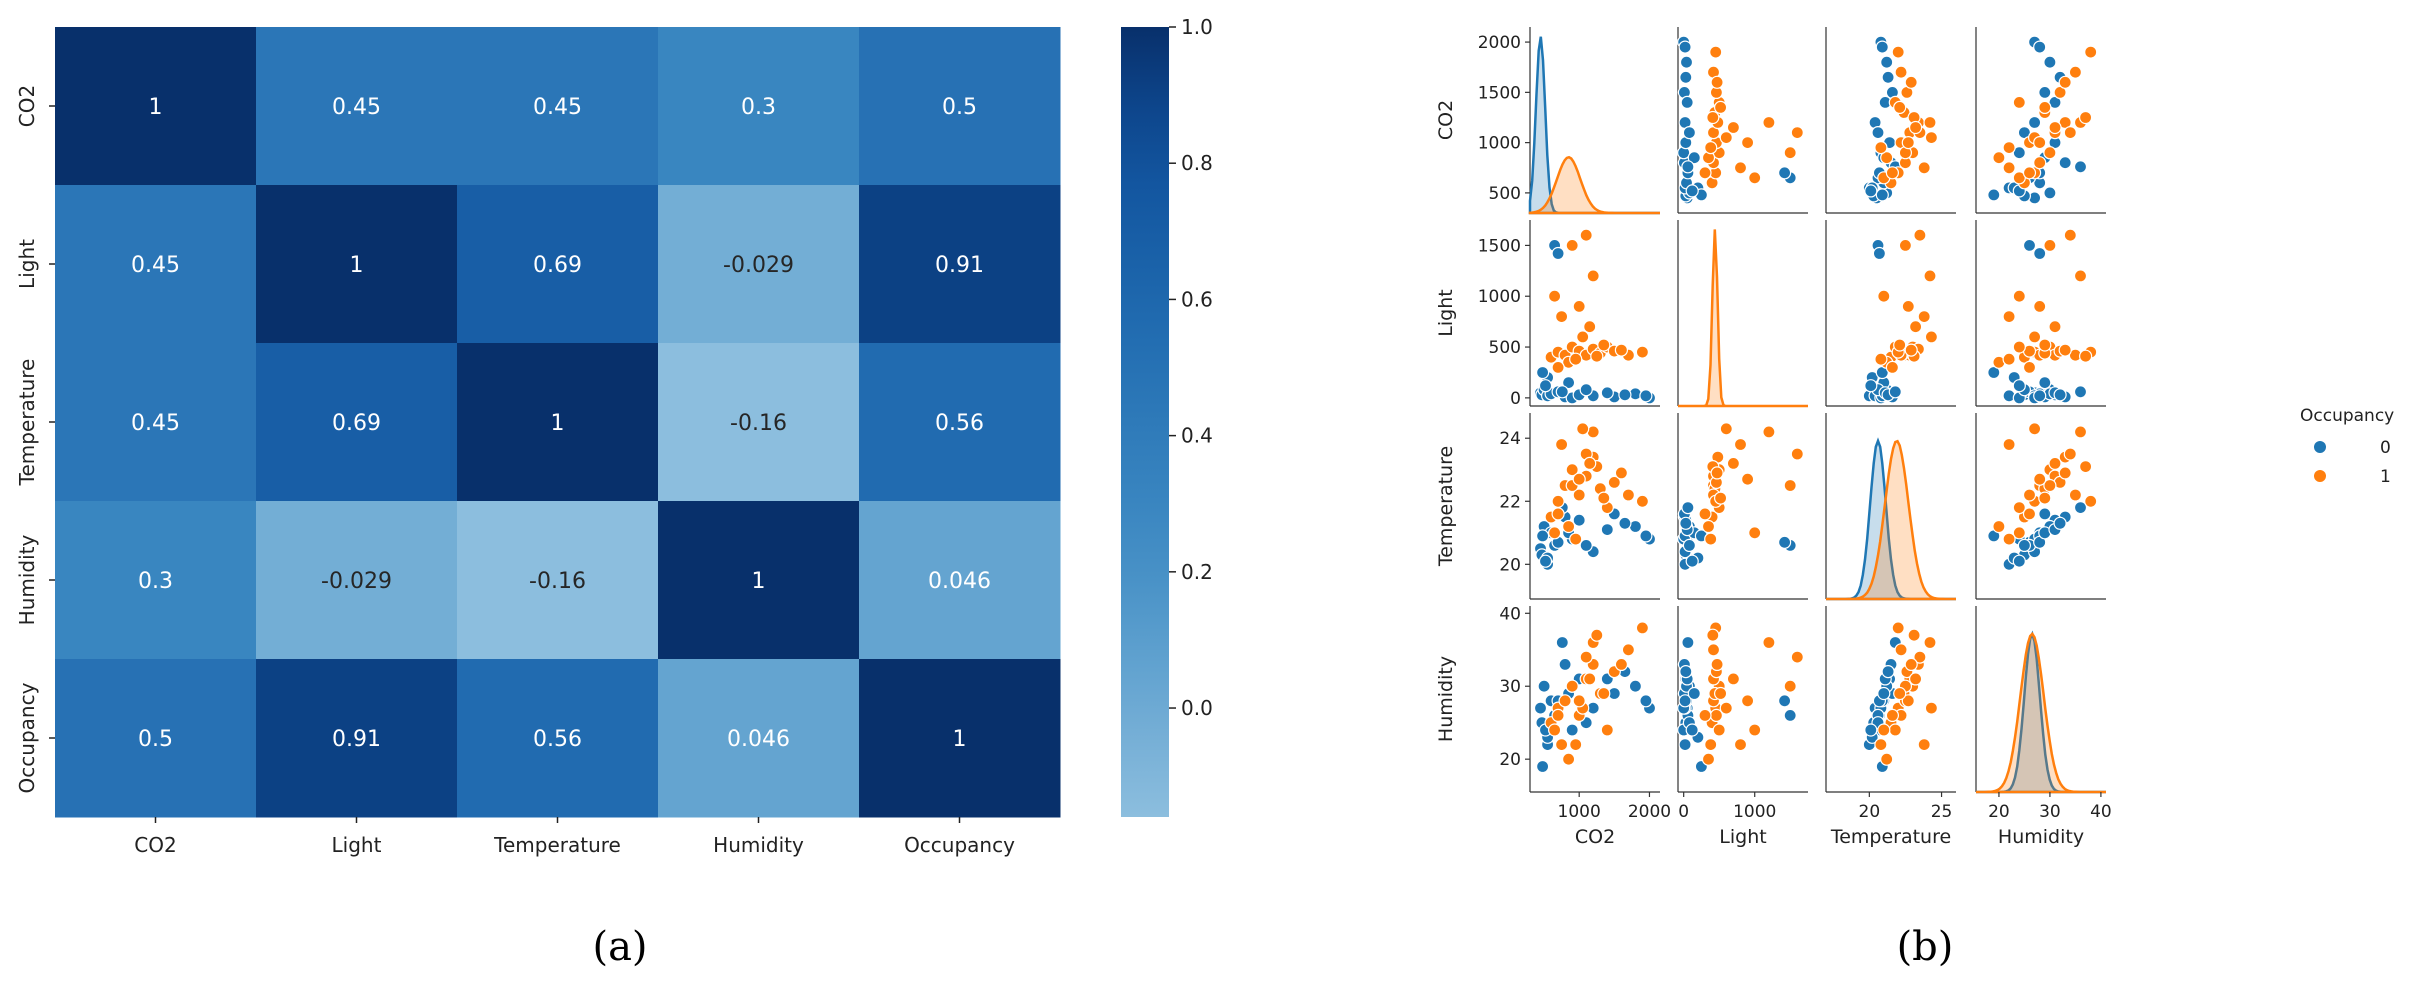  What do you see at coordinates (1197, 27) in the screenshot?
I see `colorbar-tick-label: 1.0` at bounding box center [1197, 27].